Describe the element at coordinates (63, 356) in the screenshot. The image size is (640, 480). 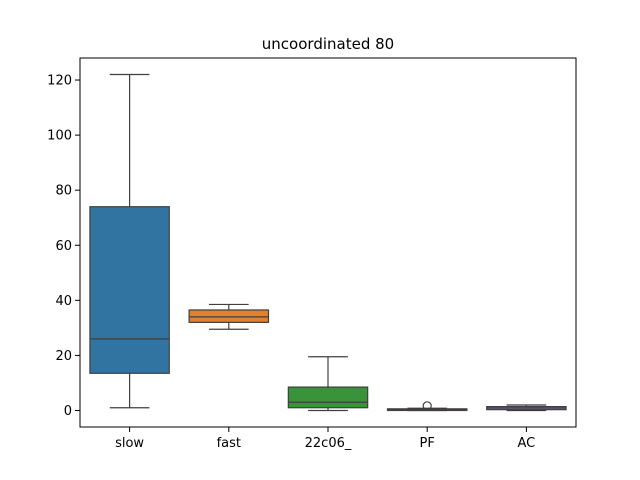
I see `y-tick-label-20: 20` at that location.